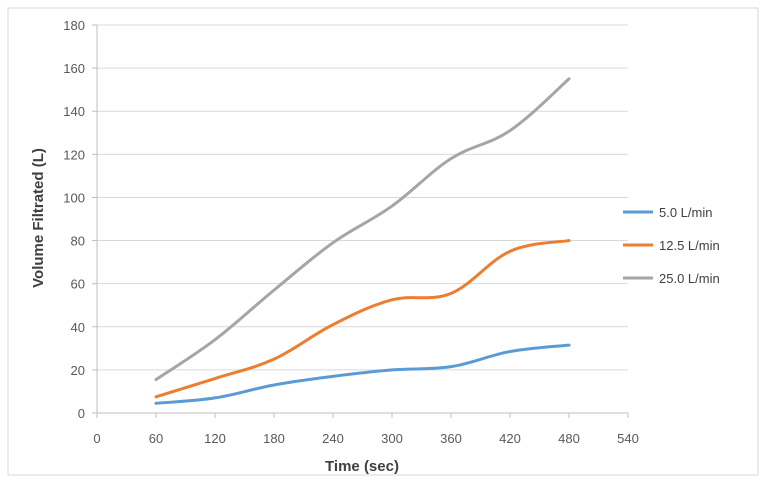 The image size is (763, 481). What do you see at coordinates (685, 212) in the screenshot?
I see `legend-label-1: 5.0 L/min` at bounding box center [685, 212].